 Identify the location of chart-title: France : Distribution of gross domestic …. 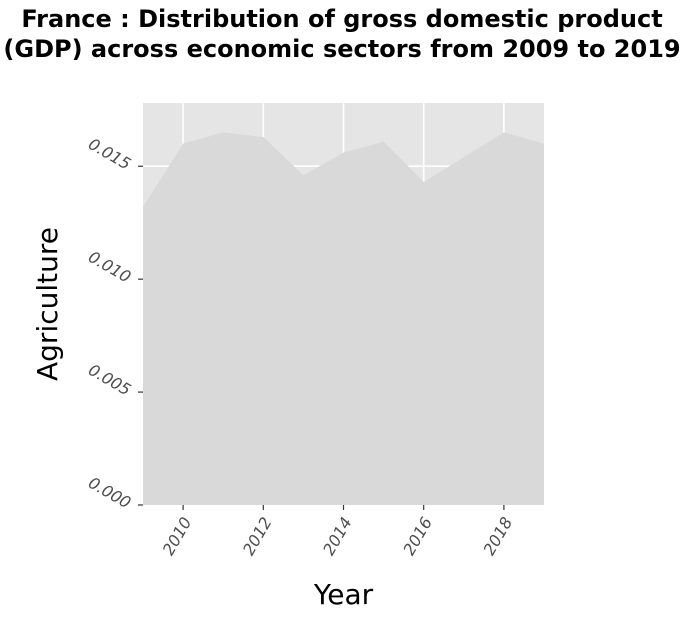
(342, 34).